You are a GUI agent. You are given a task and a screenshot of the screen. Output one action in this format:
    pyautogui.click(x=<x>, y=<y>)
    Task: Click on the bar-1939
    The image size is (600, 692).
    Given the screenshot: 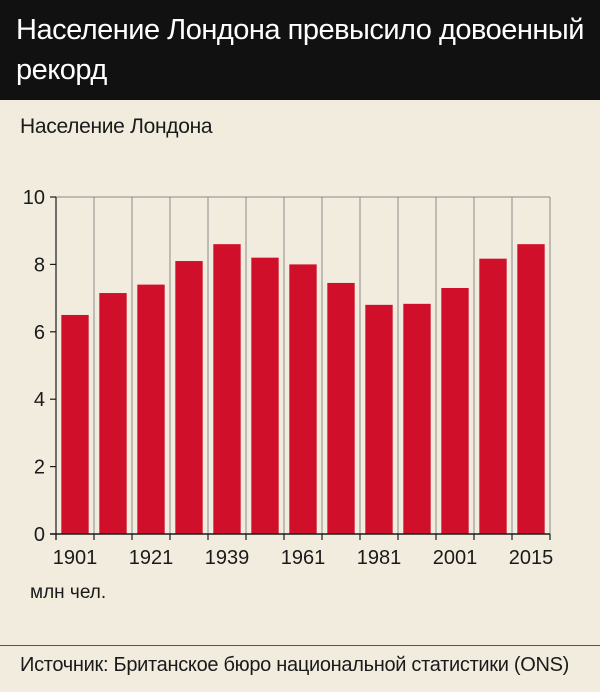 What is the action you would take?
    pyautogui.click(x=227, y=389)
    